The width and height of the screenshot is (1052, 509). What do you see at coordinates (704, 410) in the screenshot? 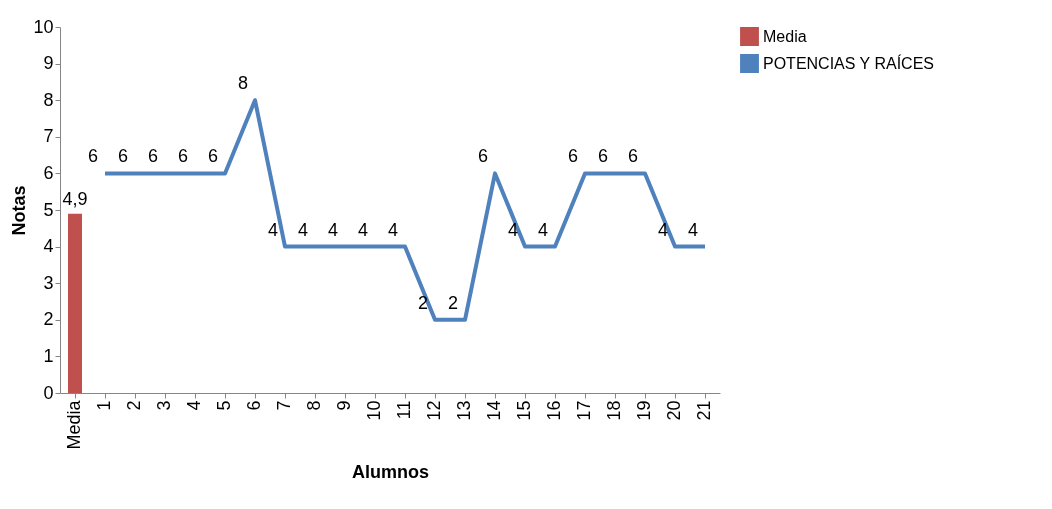
I see `x-tick-label: 21` at bounding box center [704, 410].